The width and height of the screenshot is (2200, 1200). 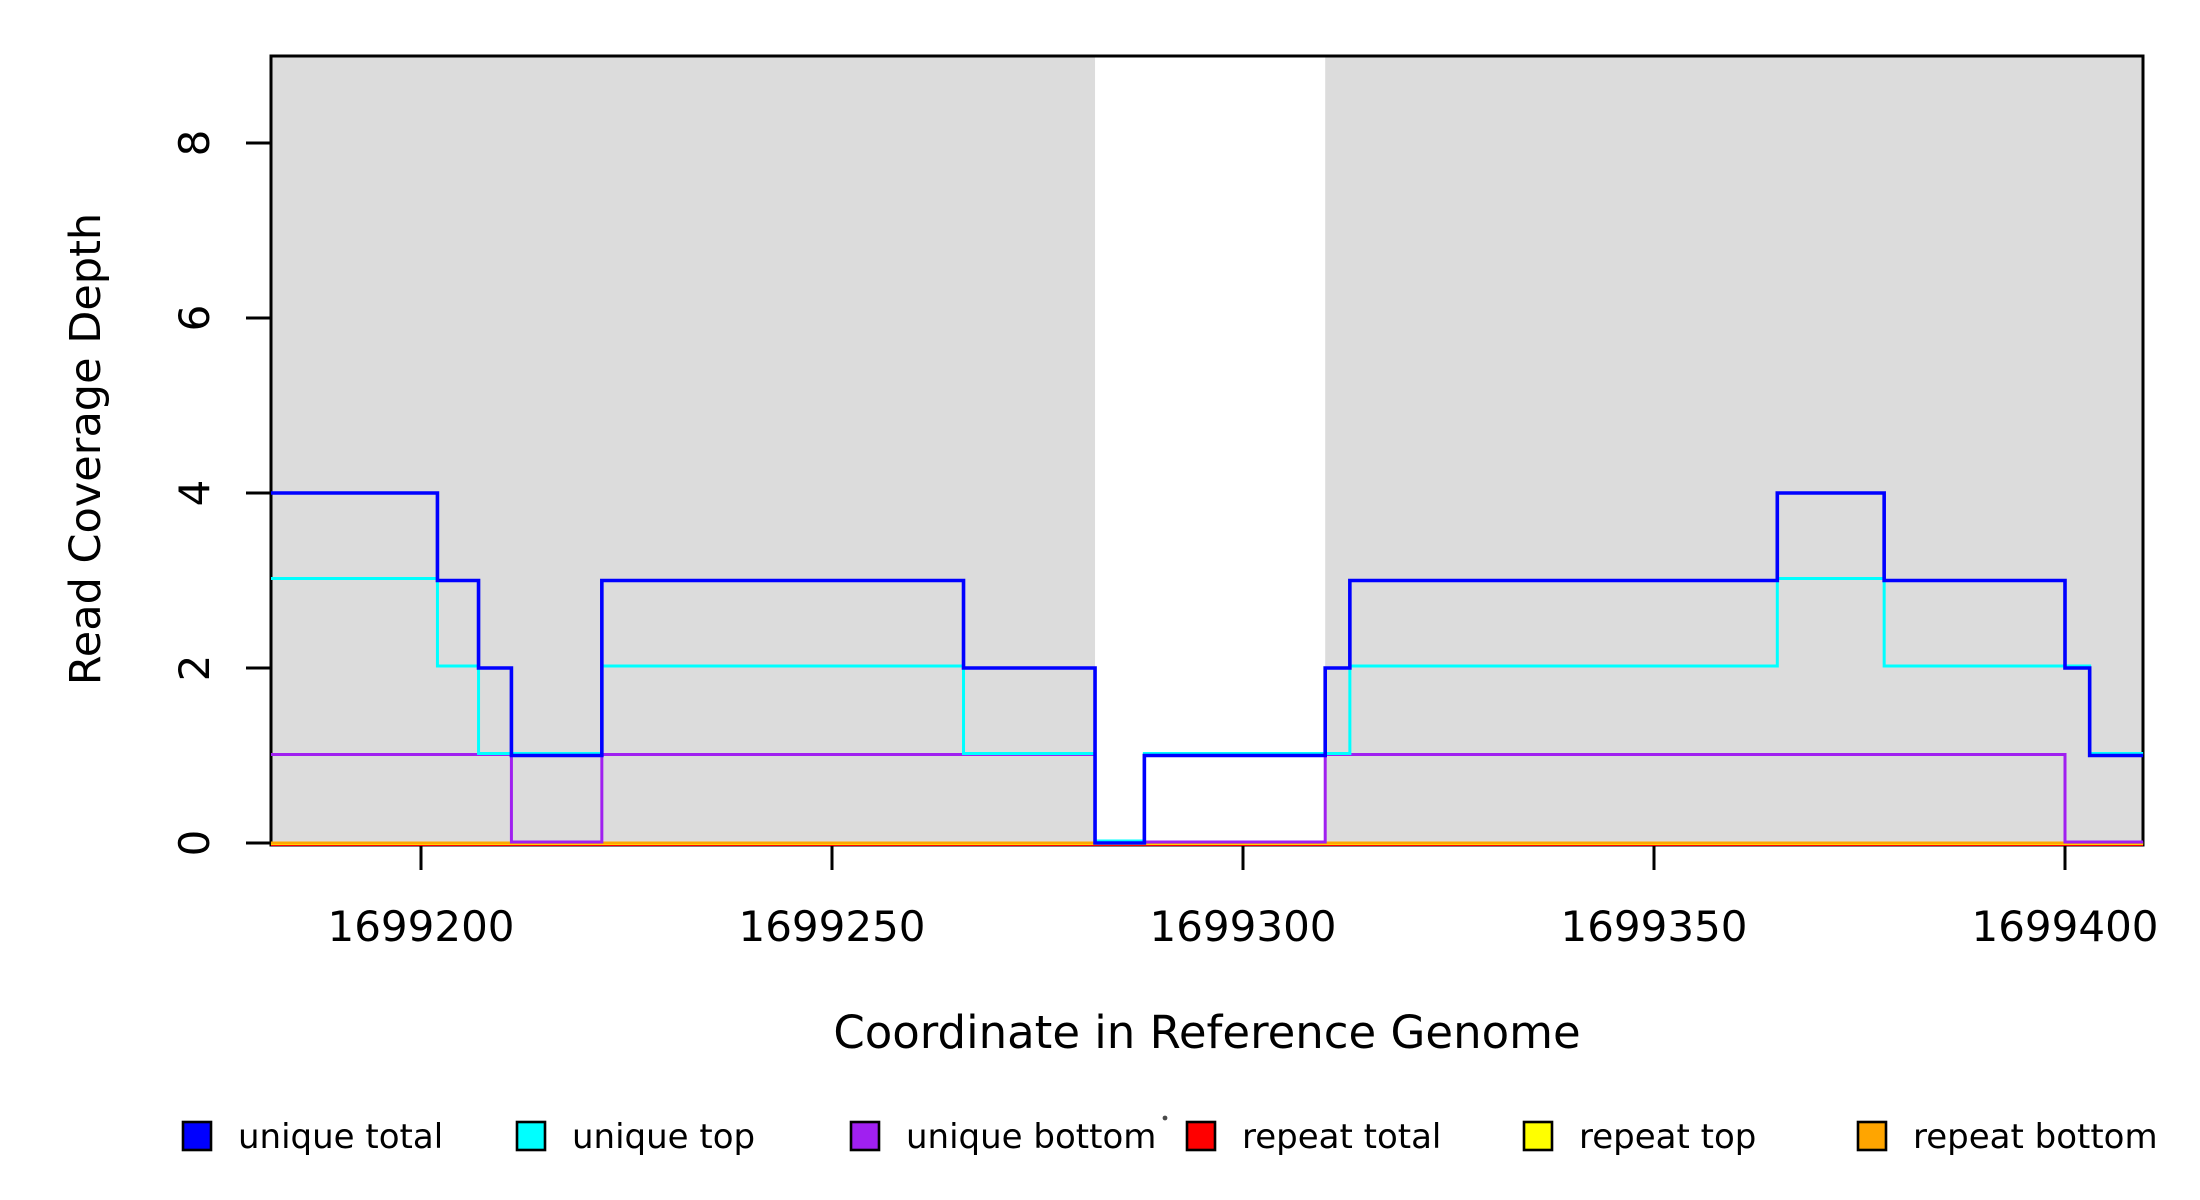 What do you see at coordinates (194, 143) in the screenshot?
I see `y-tick-label: 8` at bounding box center [194, 143].